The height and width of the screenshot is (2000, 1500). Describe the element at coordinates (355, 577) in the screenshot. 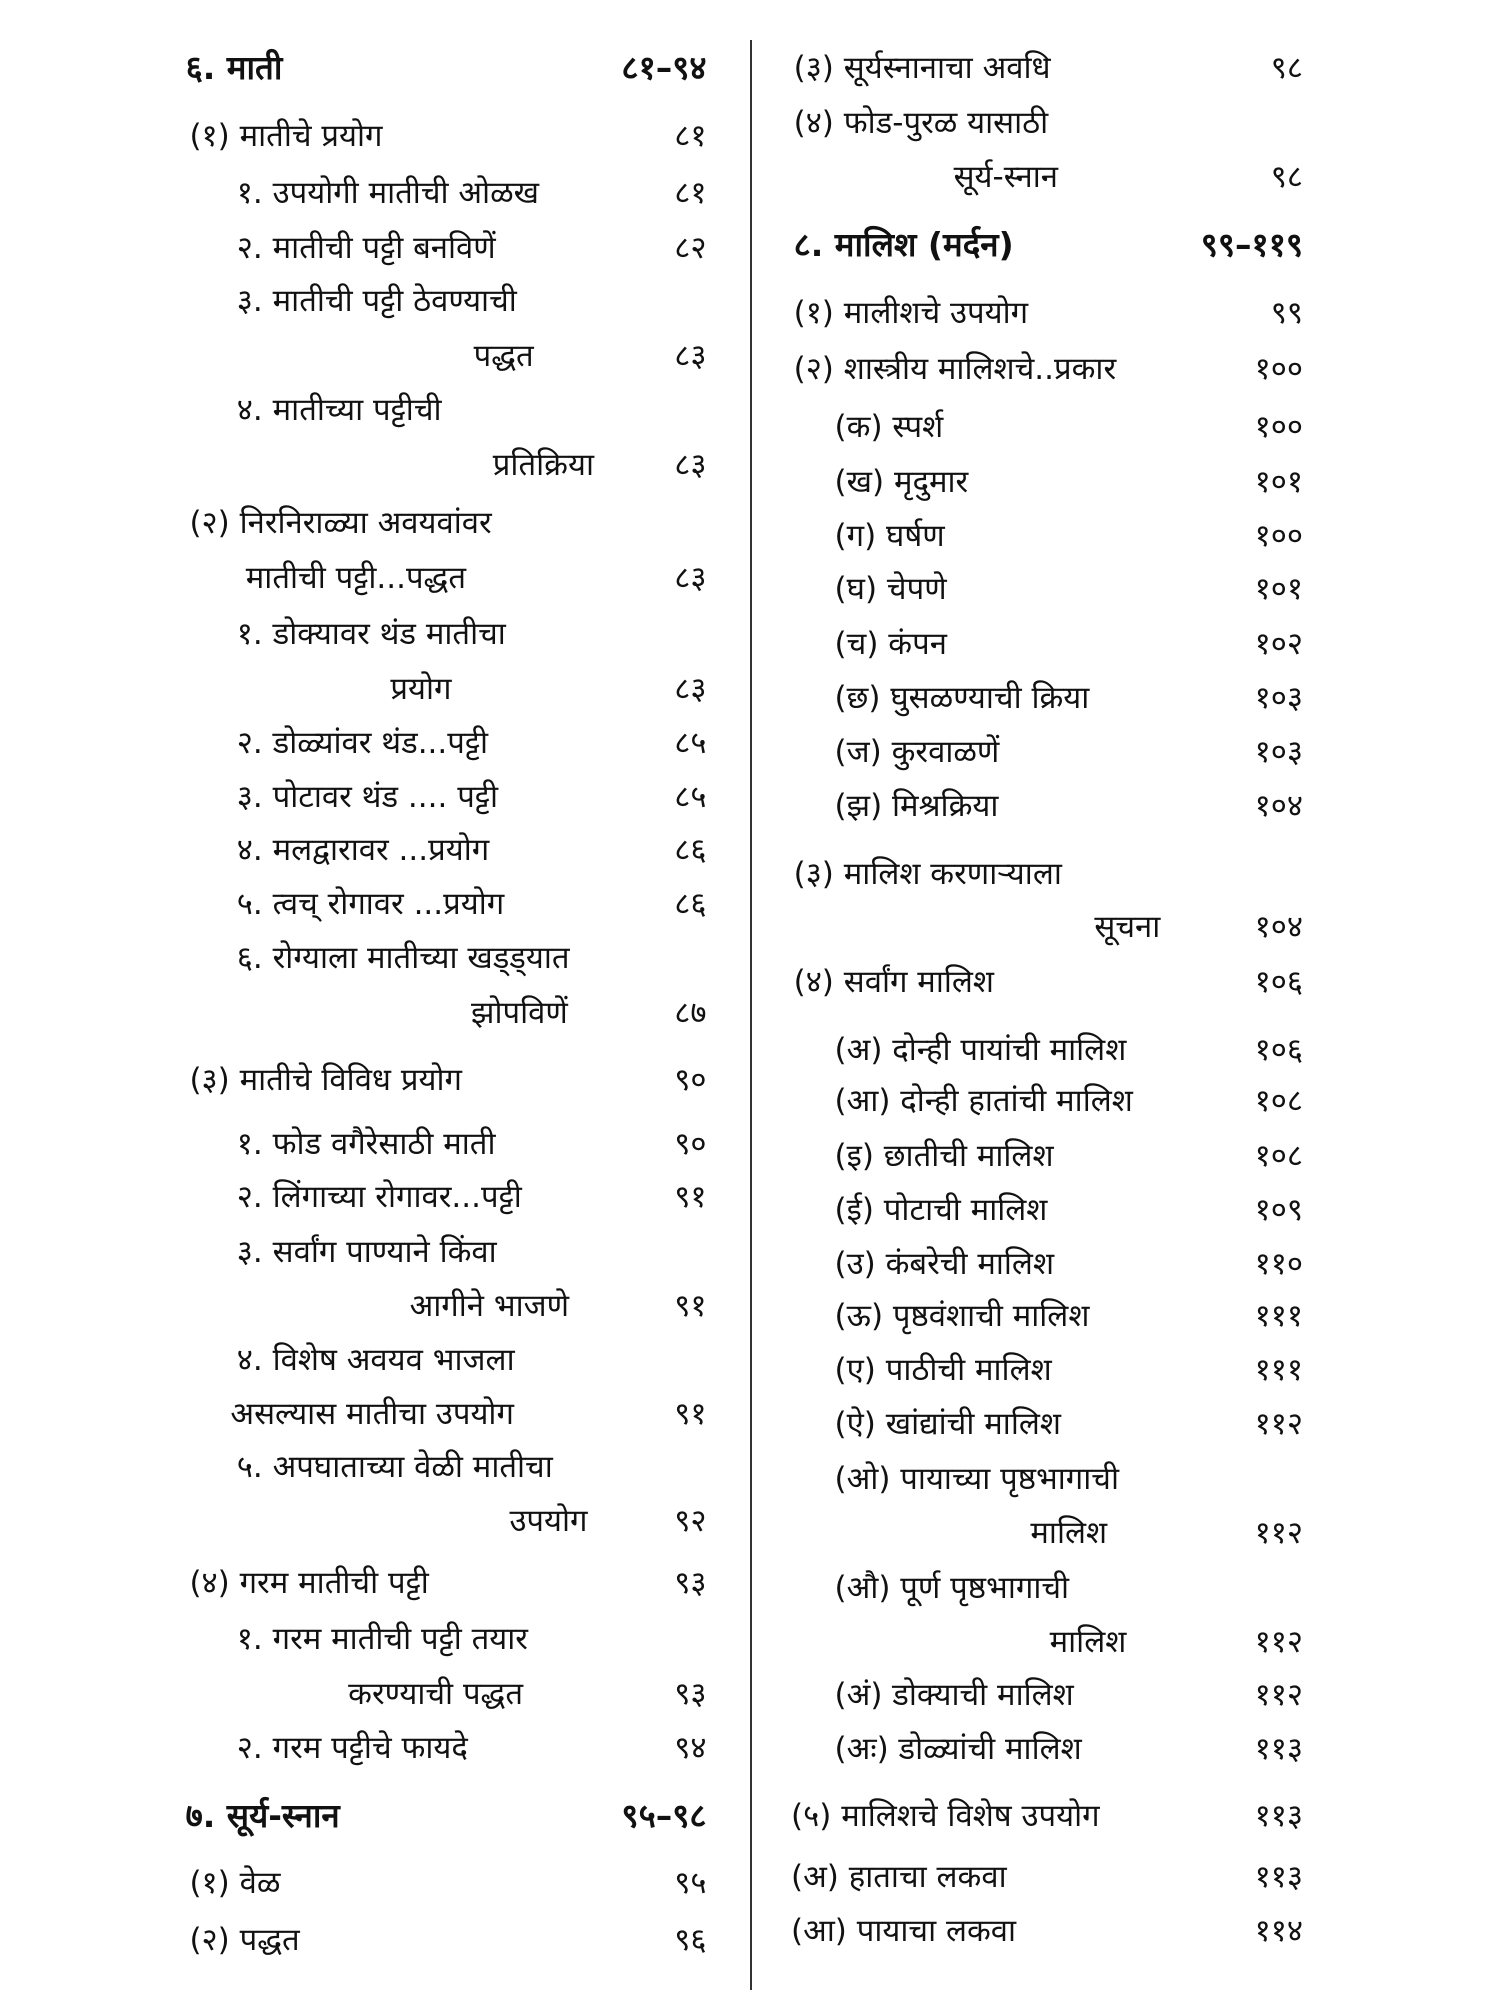

I see `toc-entry-title: मातीची पट्टी...पद्धत` at that location.